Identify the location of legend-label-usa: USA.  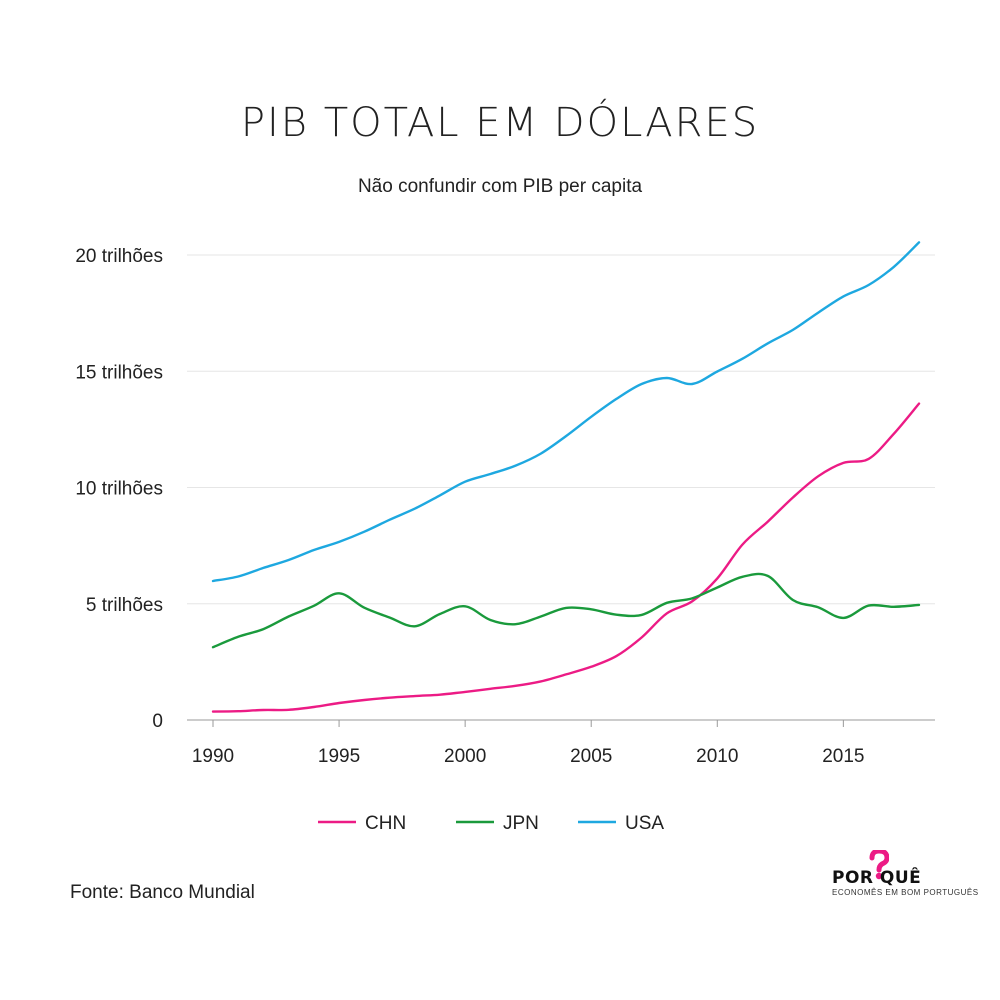
(644, 823).